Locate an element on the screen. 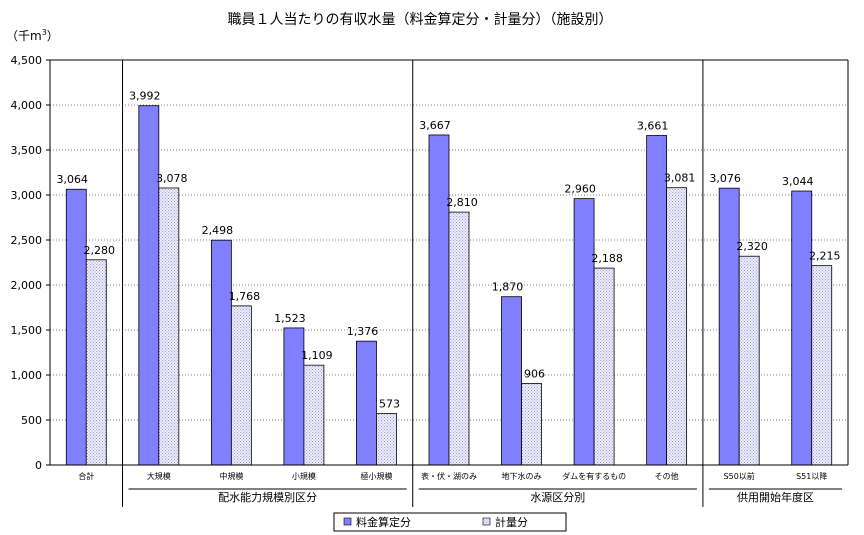 The image size is (864, 535). legend-label-series-2: 計量分 is located at coordinates (511, 522).